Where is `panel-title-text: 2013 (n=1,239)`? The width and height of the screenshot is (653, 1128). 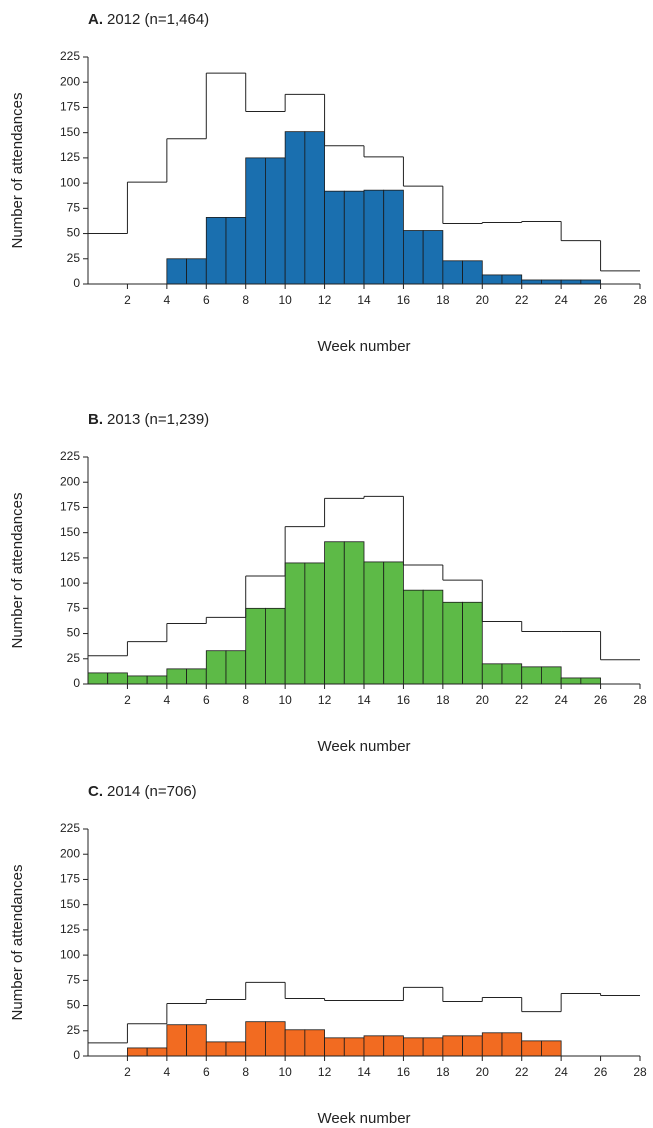
panel-title-text: 2013 (n=1,239) is located at coordinates (158, 419).